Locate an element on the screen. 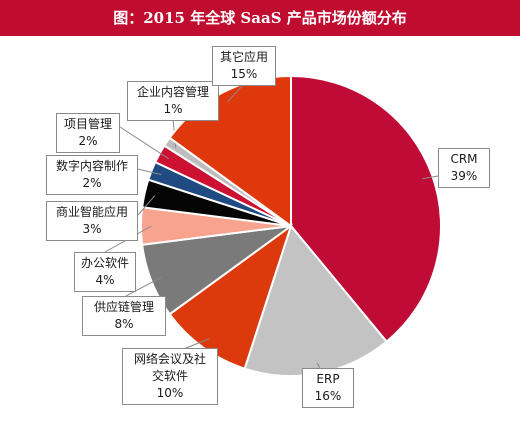 Image resolution: width=520 pixels, height=429 pixels. slice-label: 办公软件 4% is located at coordinates (105, 272).